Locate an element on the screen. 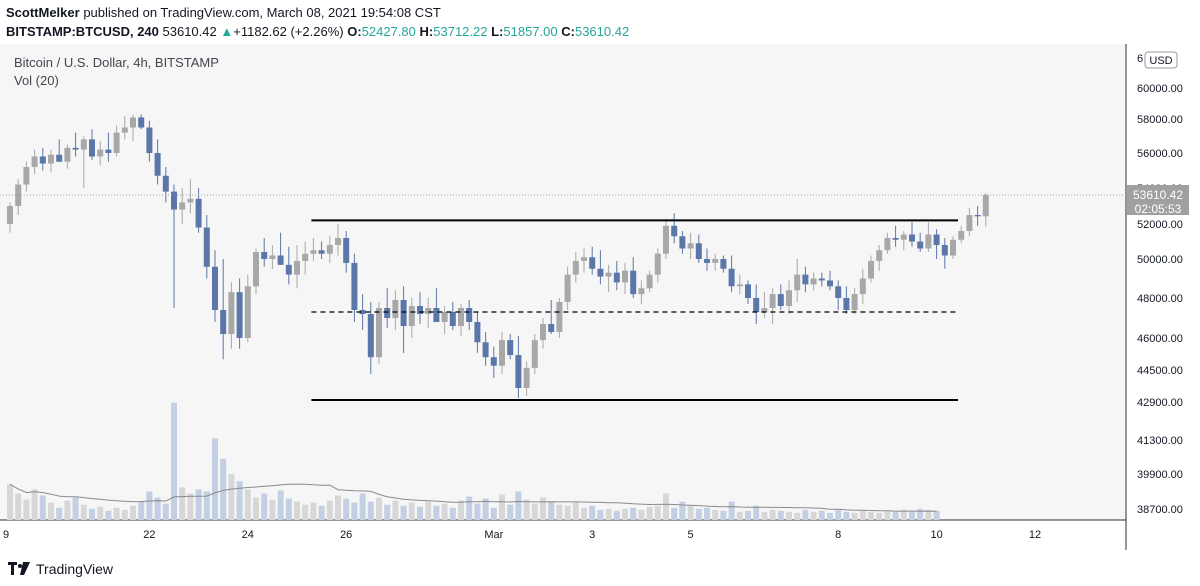 The height and width of the screenshot is (586, 1200). footer: TradingView is located at coordinates (60, 569).